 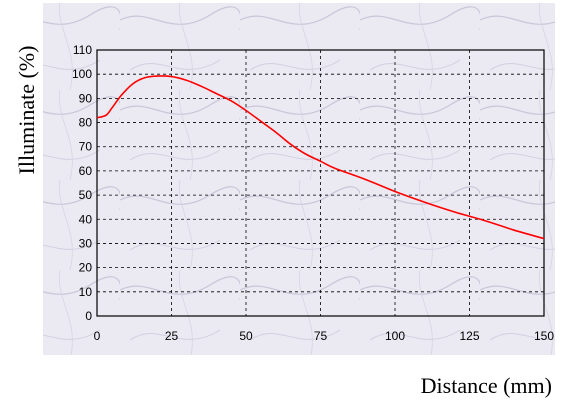 I want to click on y-axis-title: Illuminate (%), so click(x=26, y=110).